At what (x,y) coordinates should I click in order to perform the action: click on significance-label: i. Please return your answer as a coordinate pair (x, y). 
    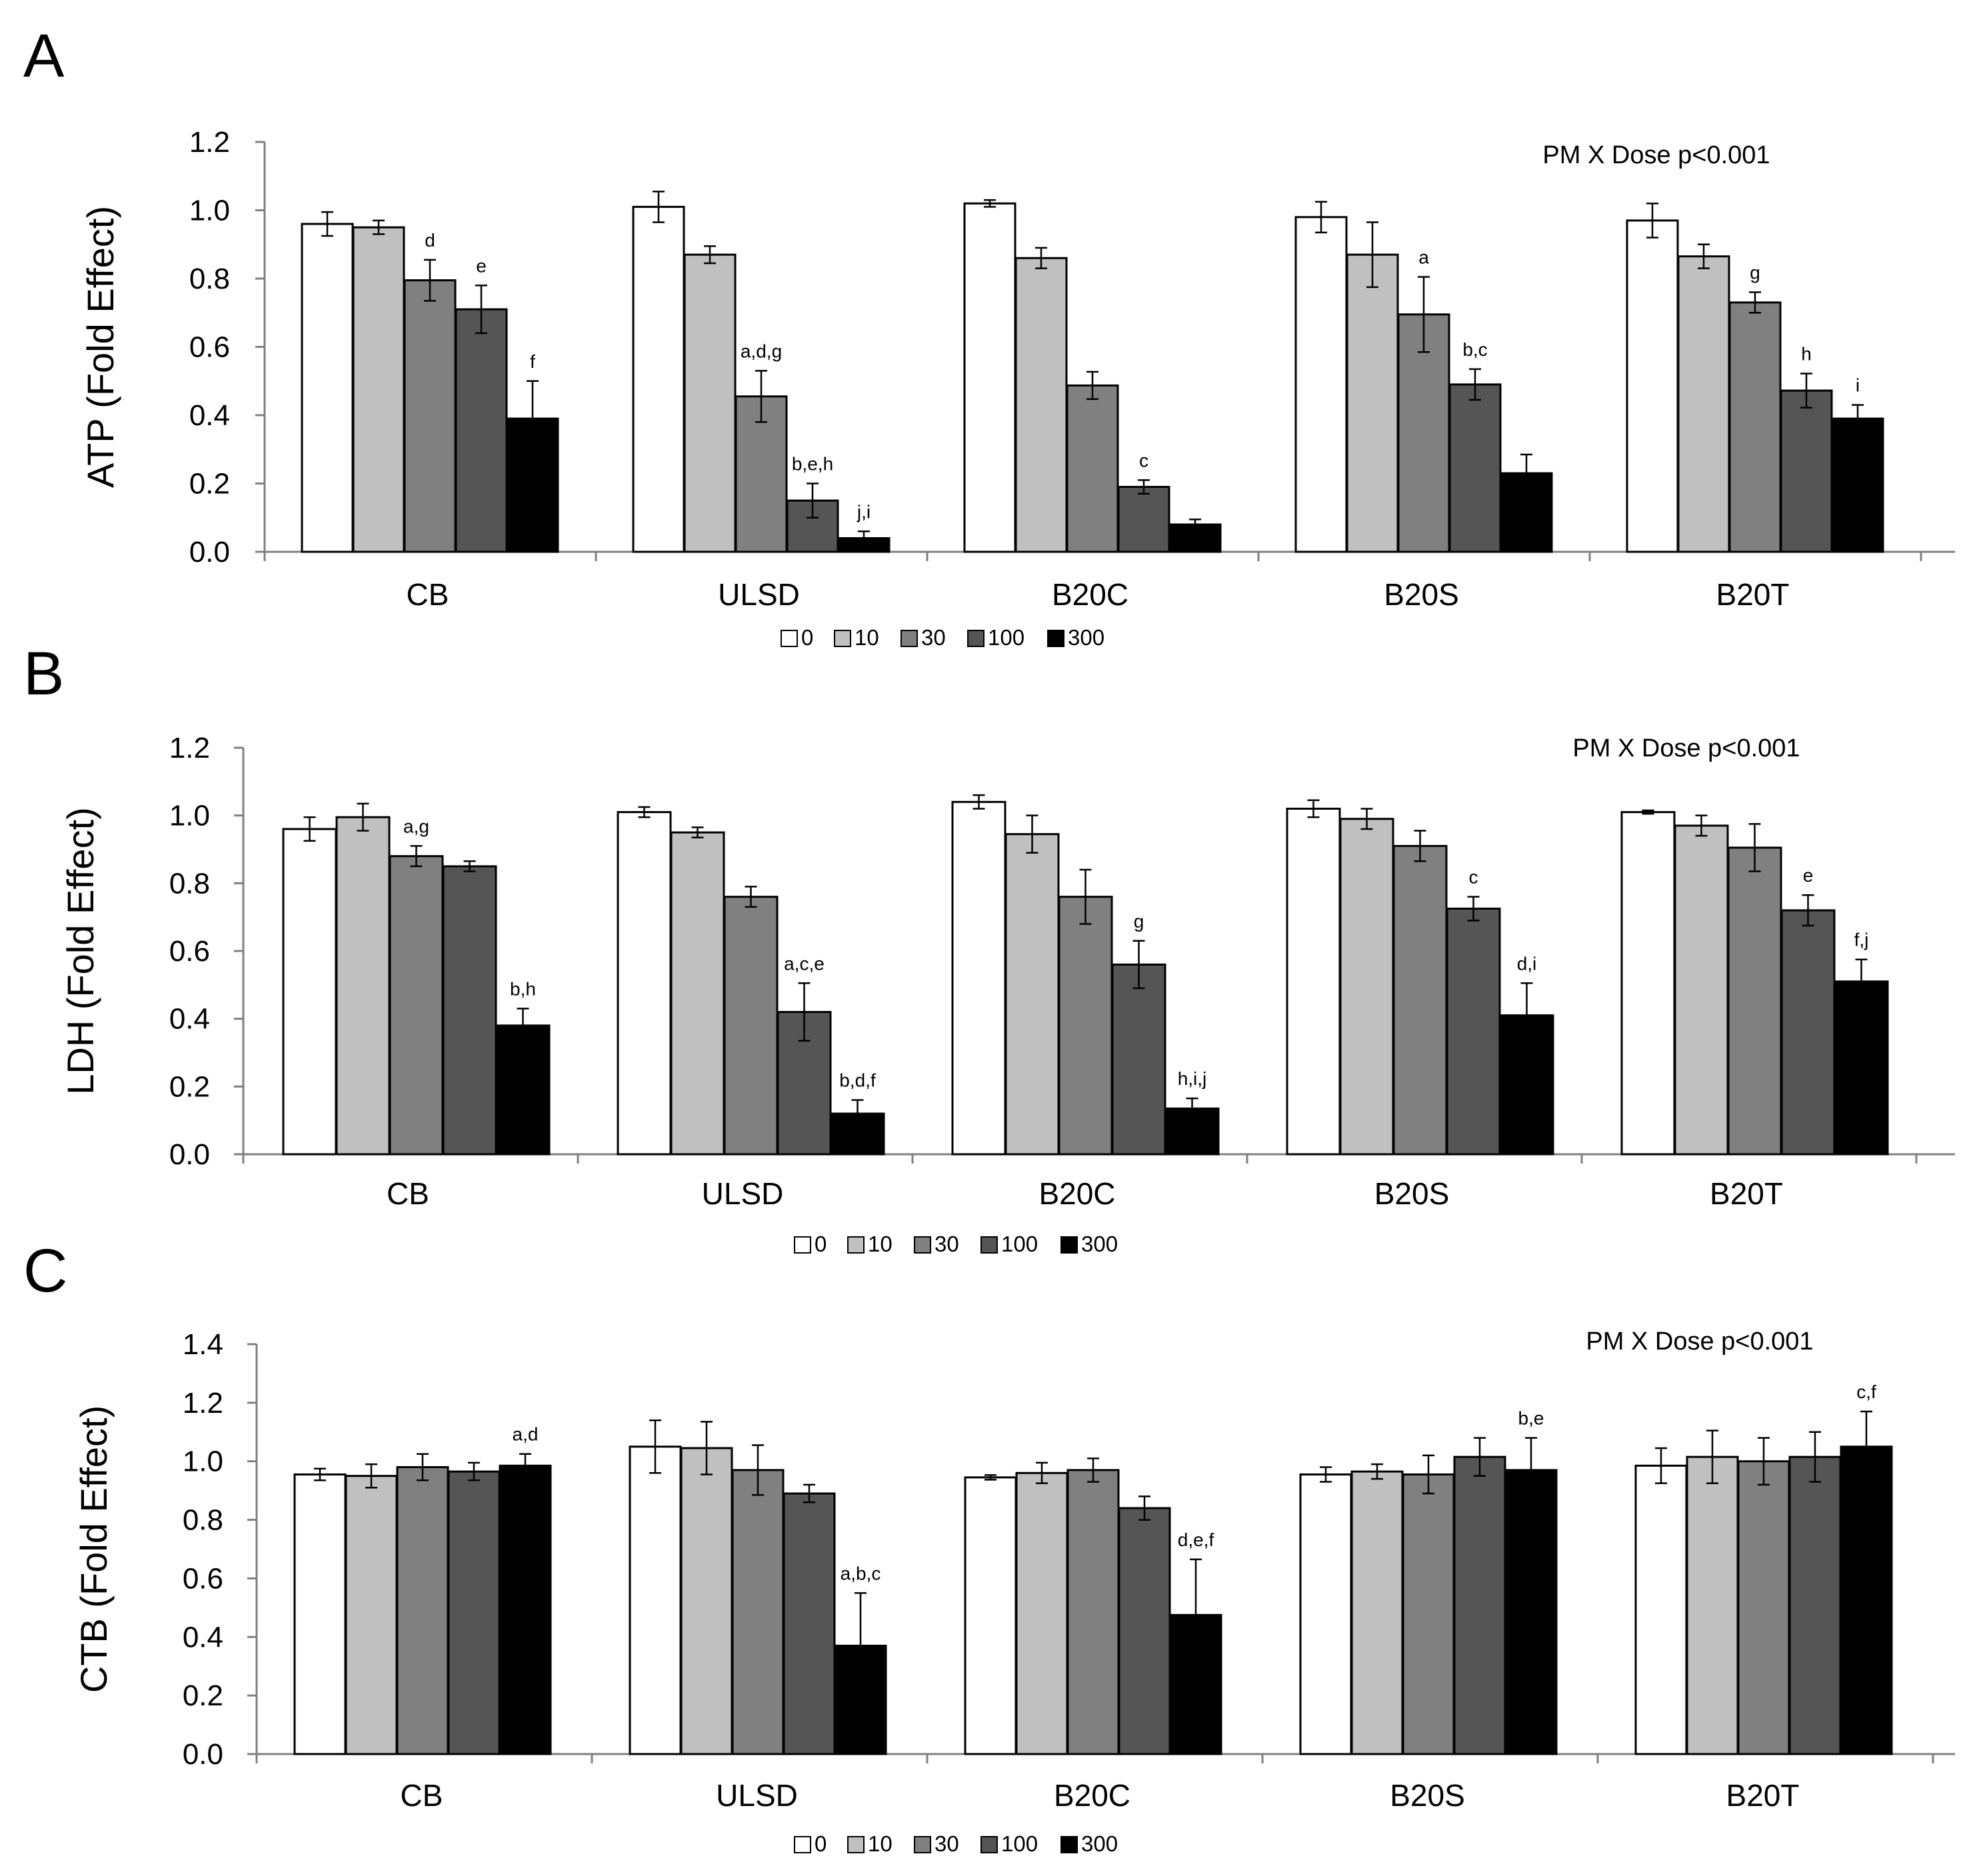
    Looking at the image, I should click on (1858, 386).